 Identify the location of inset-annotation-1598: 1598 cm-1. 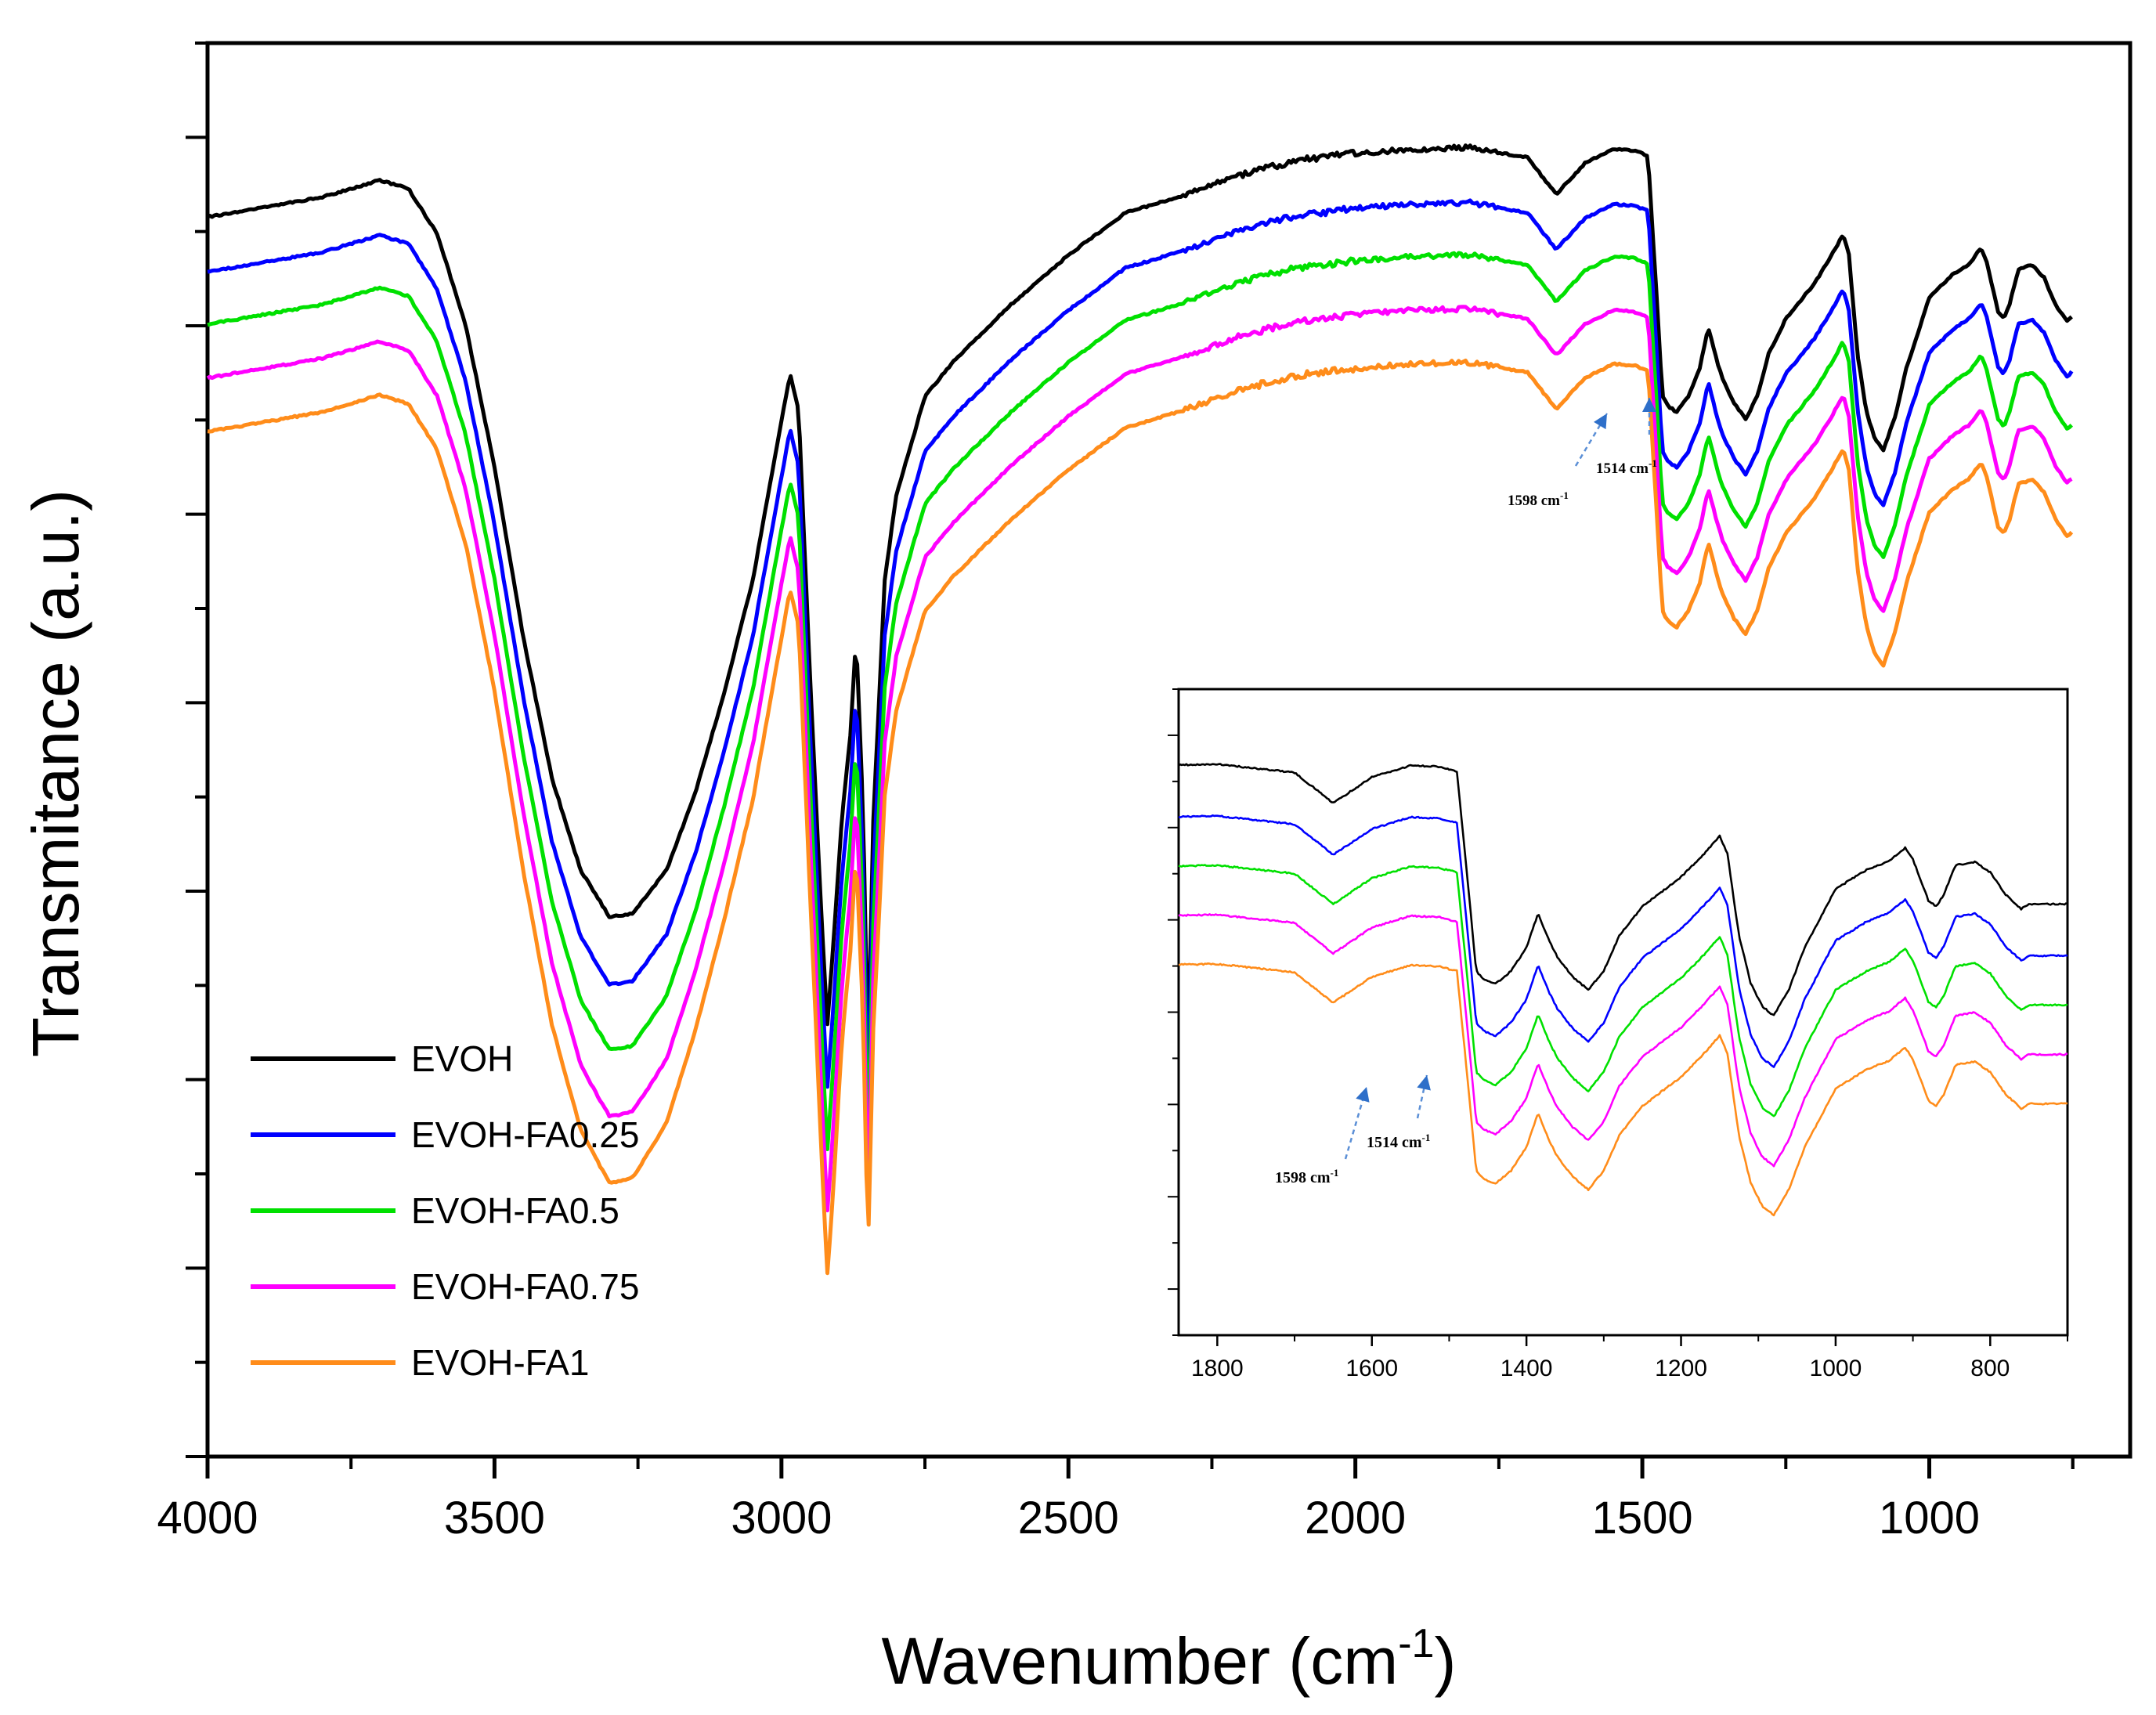
(1306, 1176).